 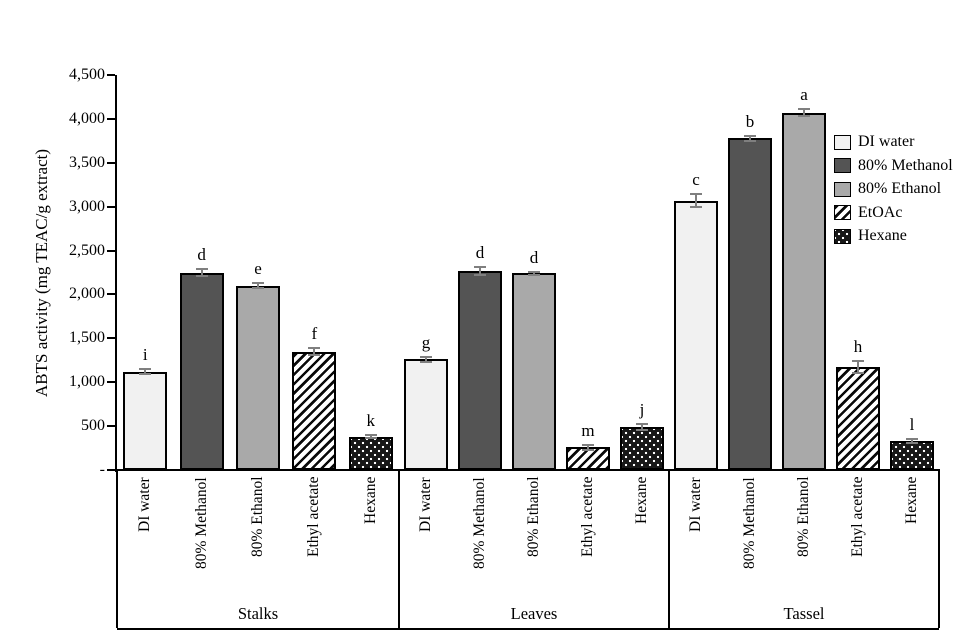 I want to click on legend-item: 80% Ethanol, so click(x=893, y=188).